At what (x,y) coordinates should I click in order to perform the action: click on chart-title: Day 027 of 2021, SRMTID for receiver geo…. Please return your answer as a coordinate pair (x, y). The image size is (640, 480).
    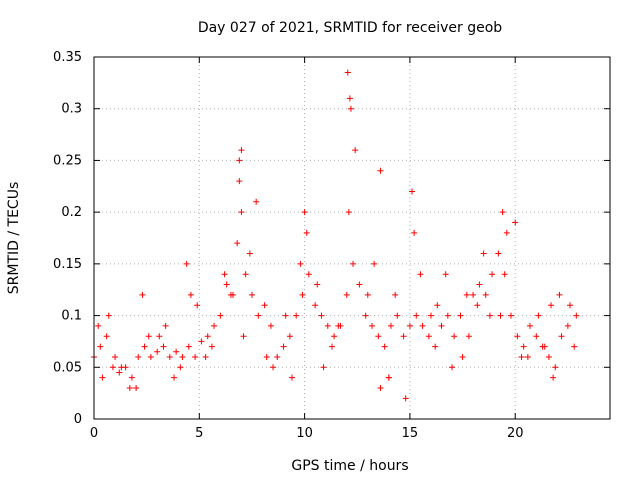
    Looking at the image, I should click on (350, 28).